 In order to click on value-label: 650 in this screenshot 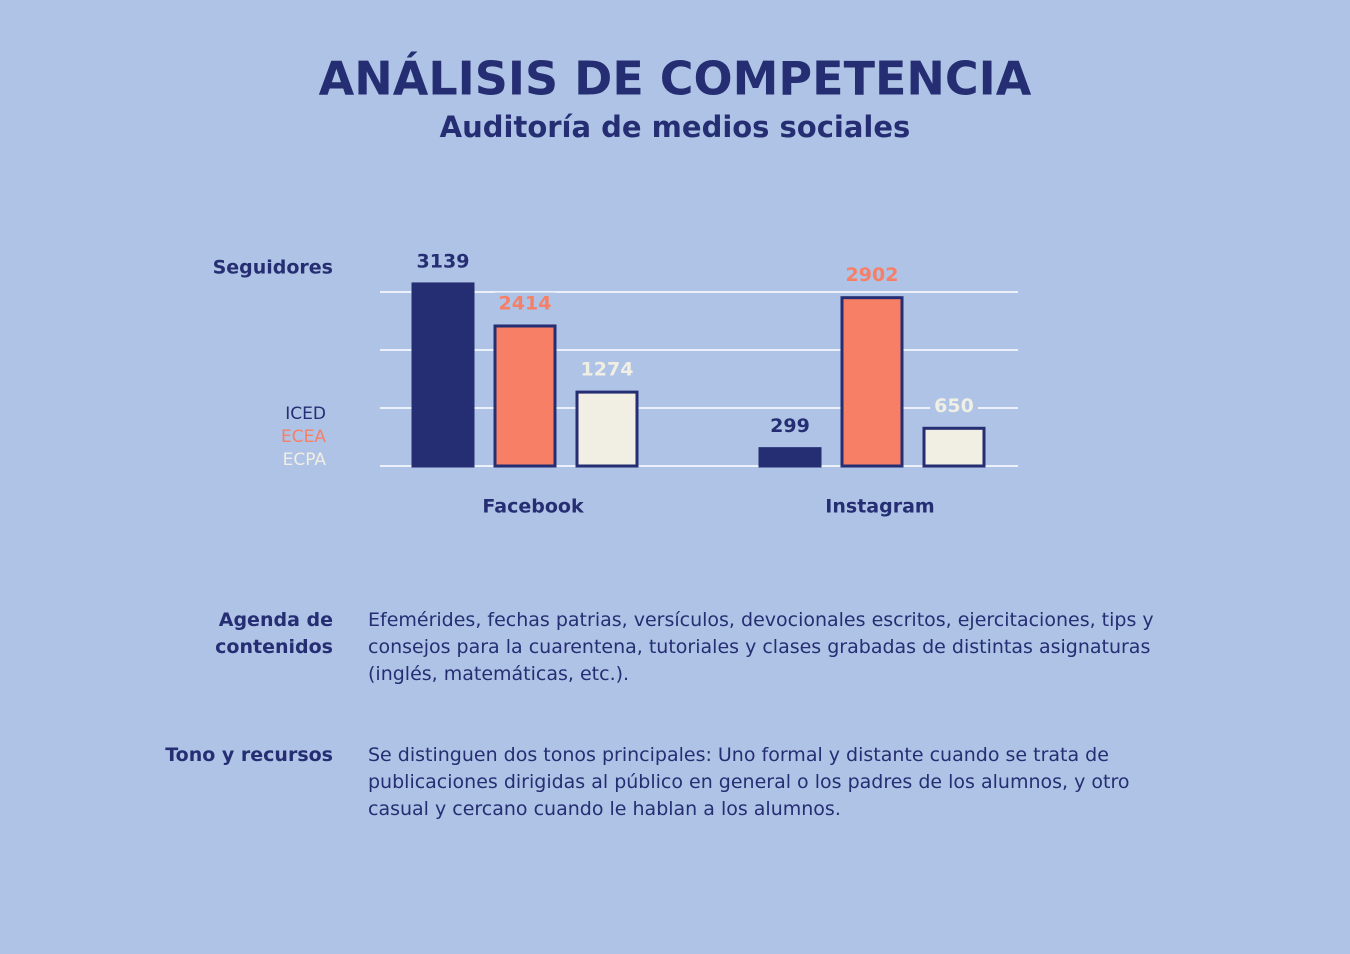, I will do `click(954, 406)`.